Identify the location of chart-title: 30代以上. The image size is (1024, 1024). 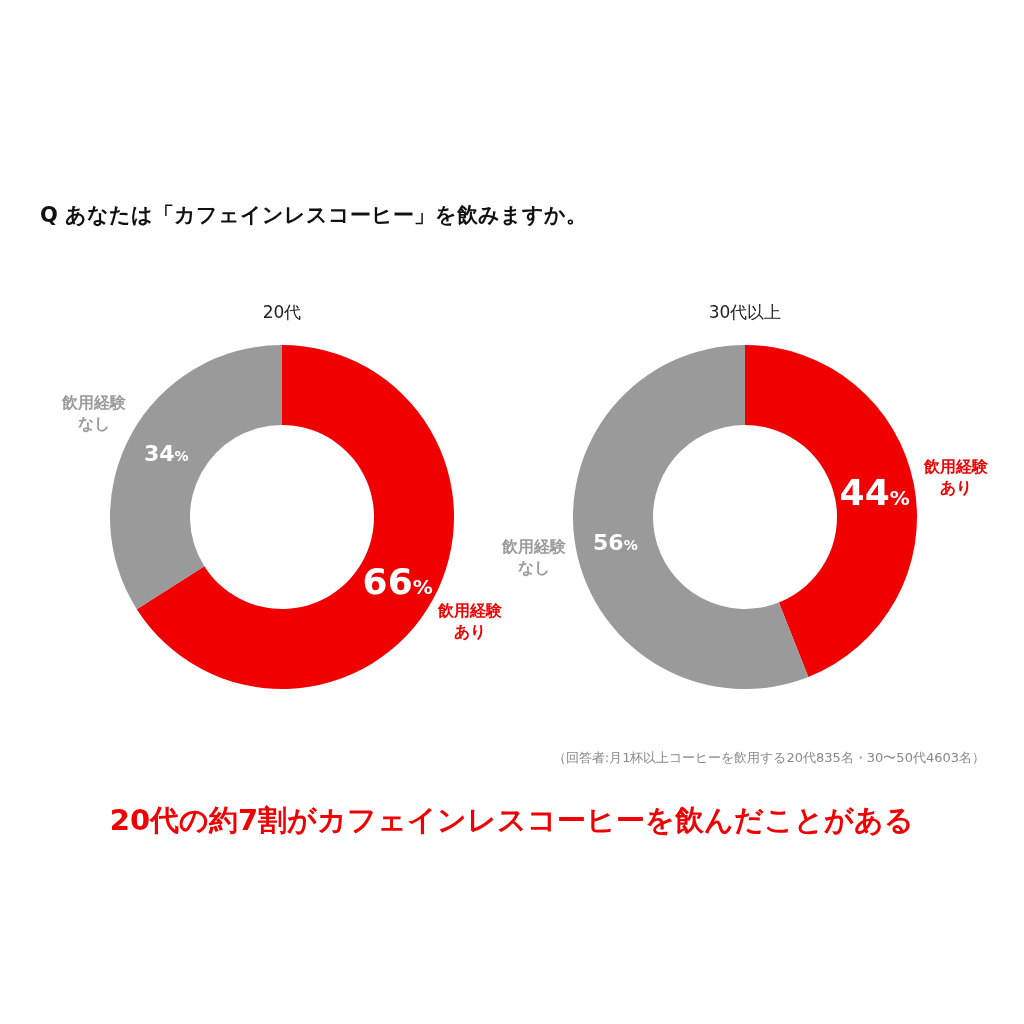
(745, 312).